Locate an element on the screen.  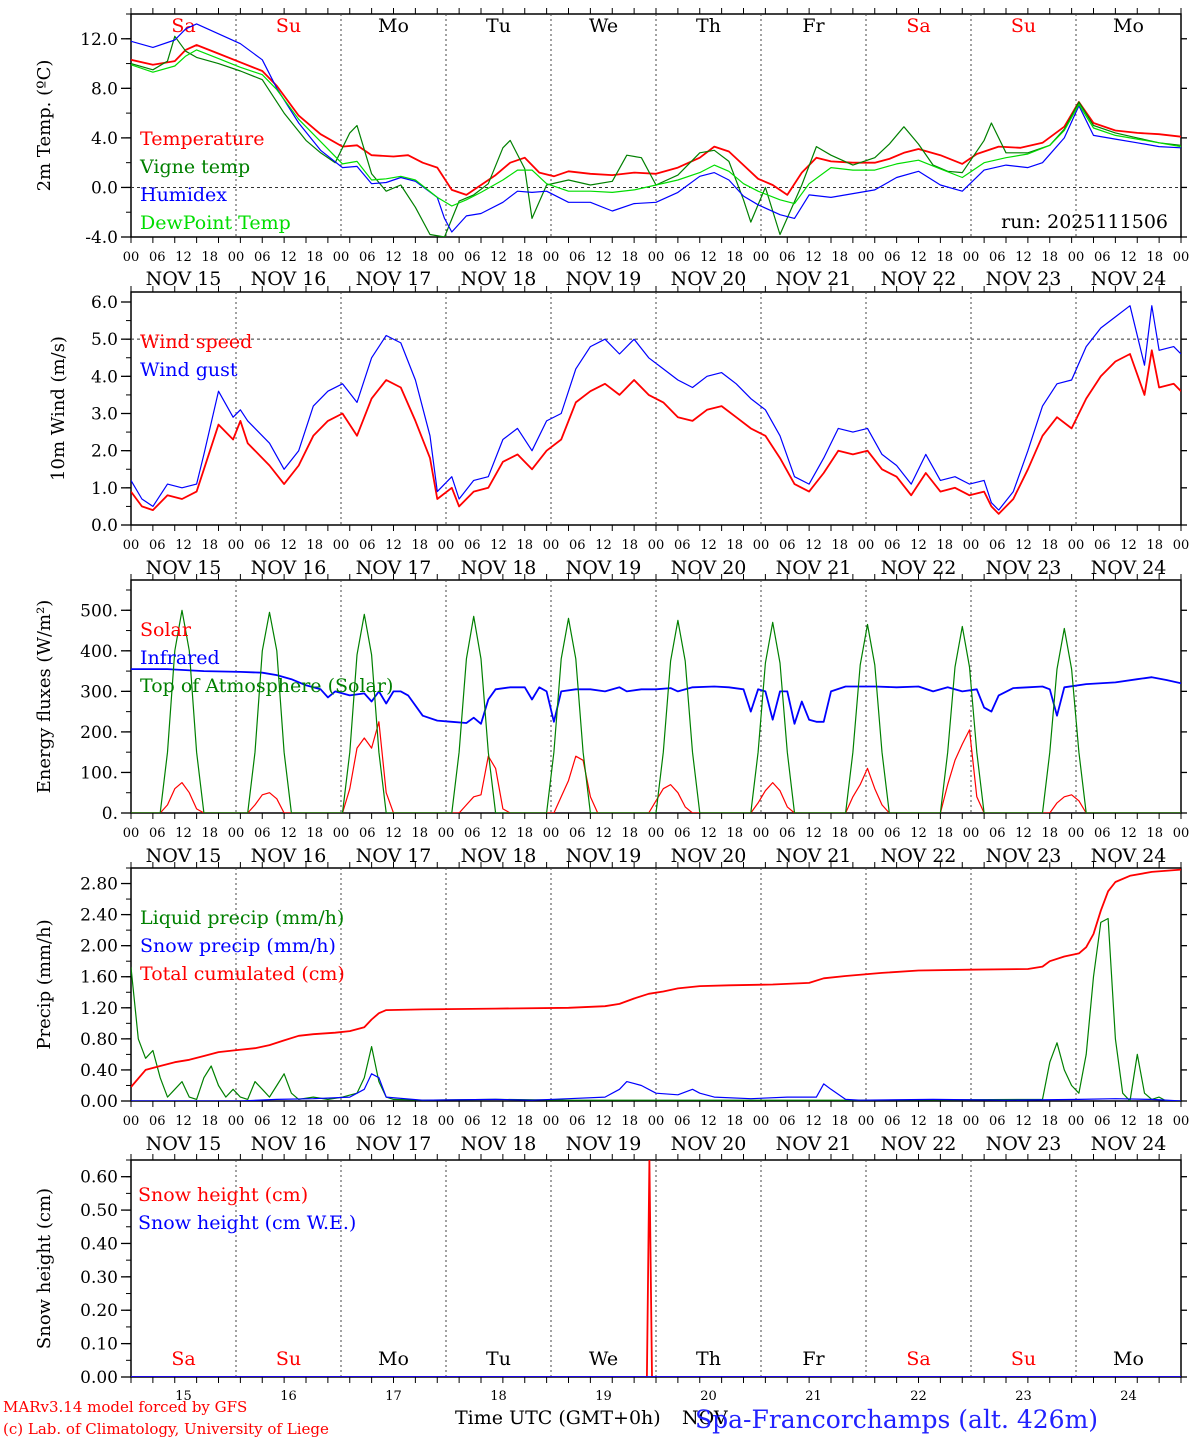
y-tick-label: 0.30 is located at coordinates (99, 1278).